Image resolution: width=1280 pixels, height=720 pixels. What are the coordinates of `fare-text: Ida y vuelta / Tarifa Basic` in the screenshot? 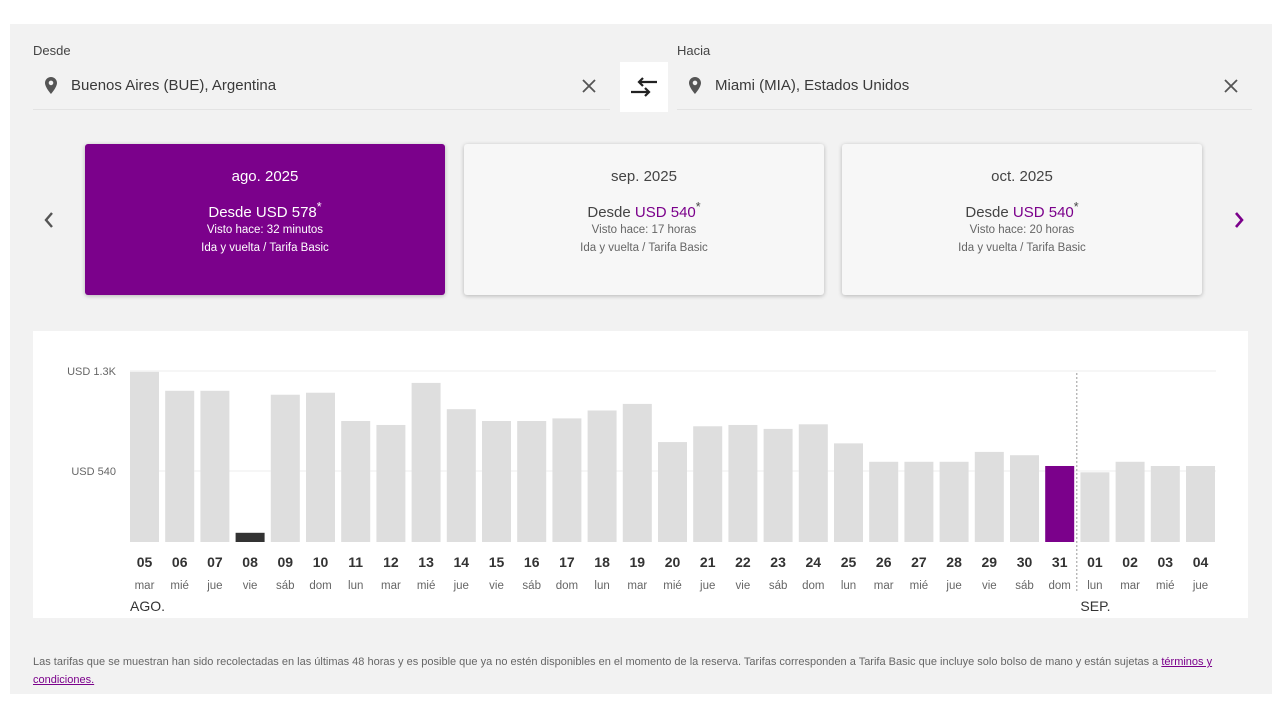 It's located at (644, 248).